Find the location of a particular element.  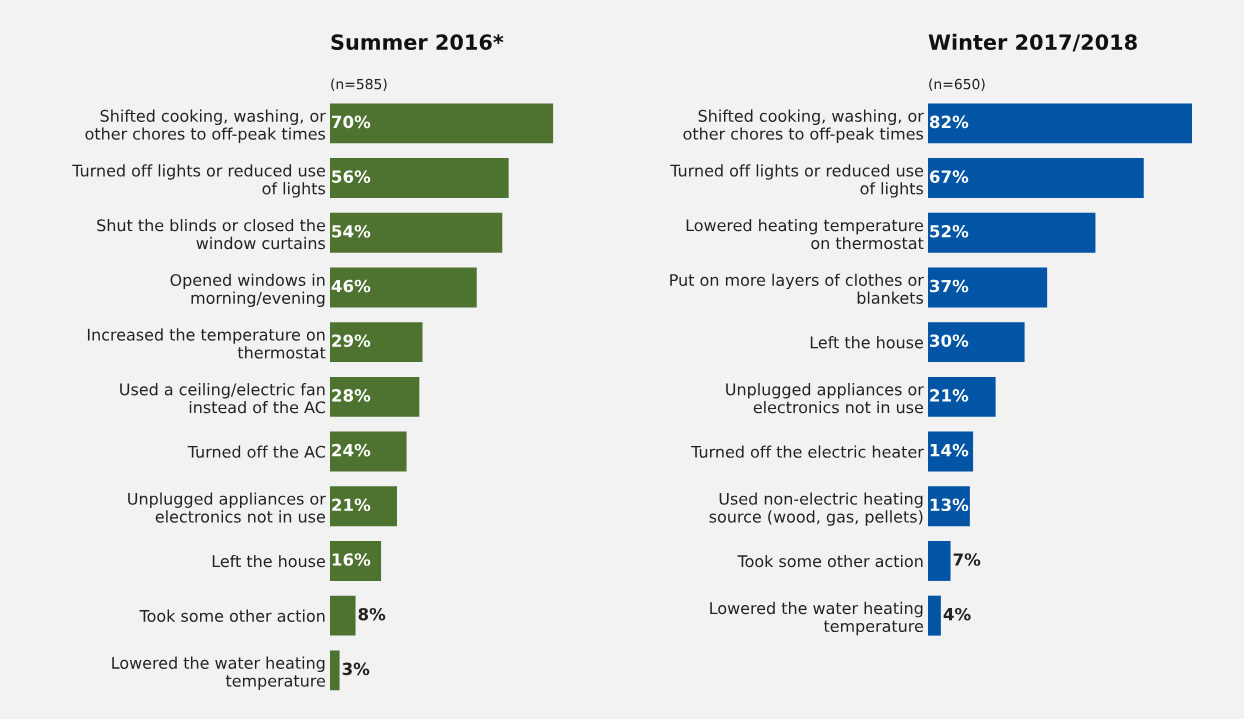

data-label: 30% is located at coordinates (949, 340).